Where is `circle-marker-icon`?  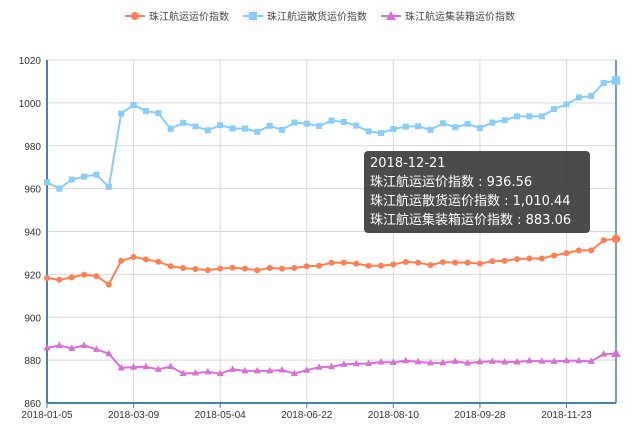
circle-marker-icon is located at coordinates (135, 15).